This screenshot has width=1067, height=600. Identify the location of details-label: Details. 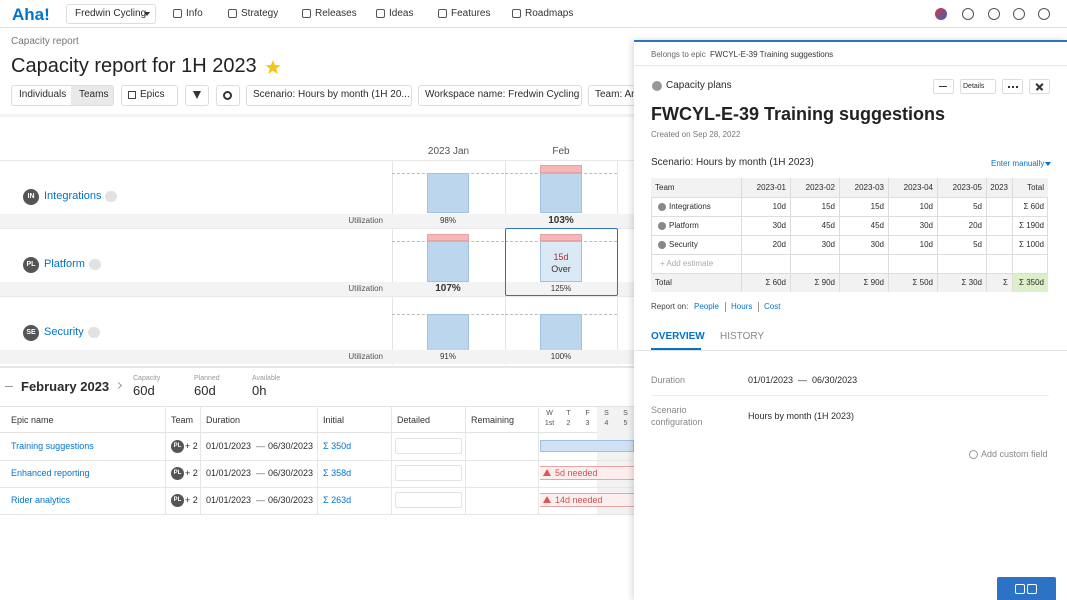
(974, 86).